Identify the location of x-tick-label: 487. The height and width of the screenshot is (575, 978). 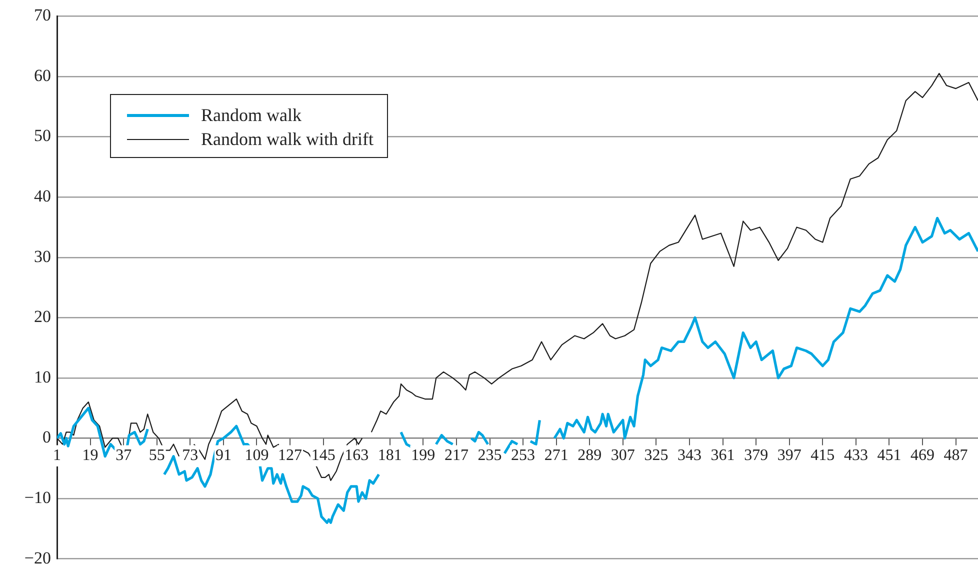
(956, 455).